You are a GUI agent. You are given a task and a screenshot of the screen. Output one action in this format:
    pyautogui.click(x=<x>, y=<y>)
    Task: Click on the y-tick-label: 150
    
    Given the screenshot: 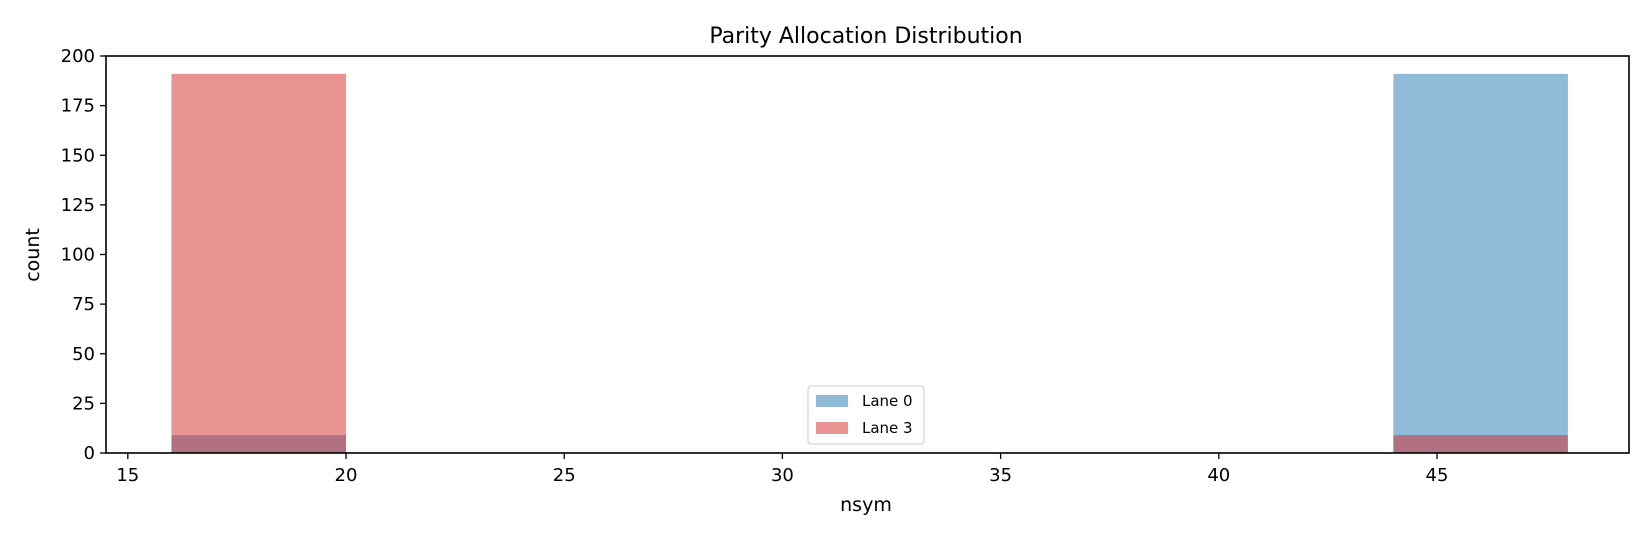 What is the action you would take?
    pyautogui.click(x=78, y=155)
    